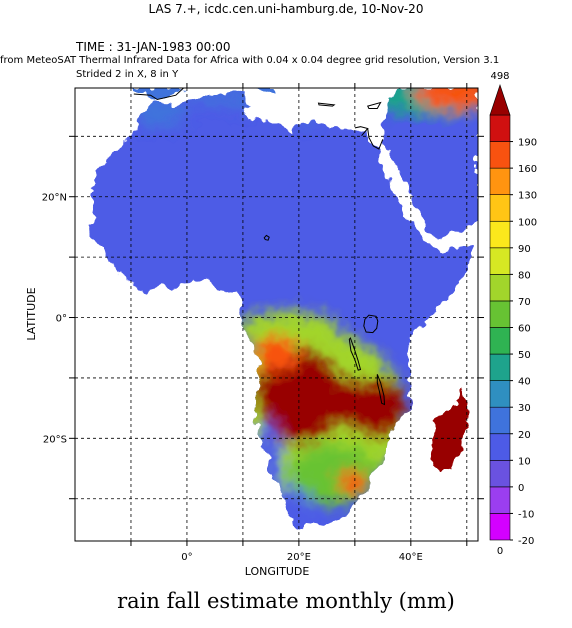  Describe the element at coordinates (524, 329) in the screenshot. I see `colorbar-label-8: 60` at that location.